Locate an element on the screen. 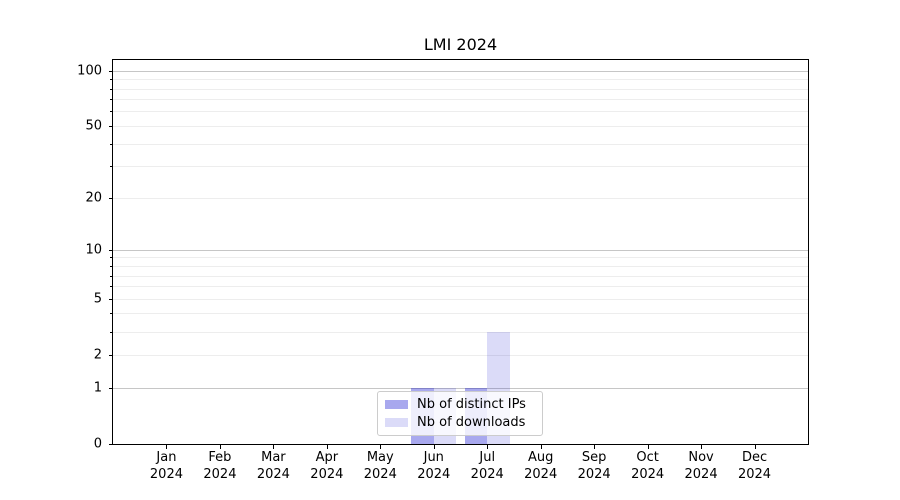 The width and height of the screenshot is (900, 500). y-tick-label: 10 is located at coordinates (93, 250).